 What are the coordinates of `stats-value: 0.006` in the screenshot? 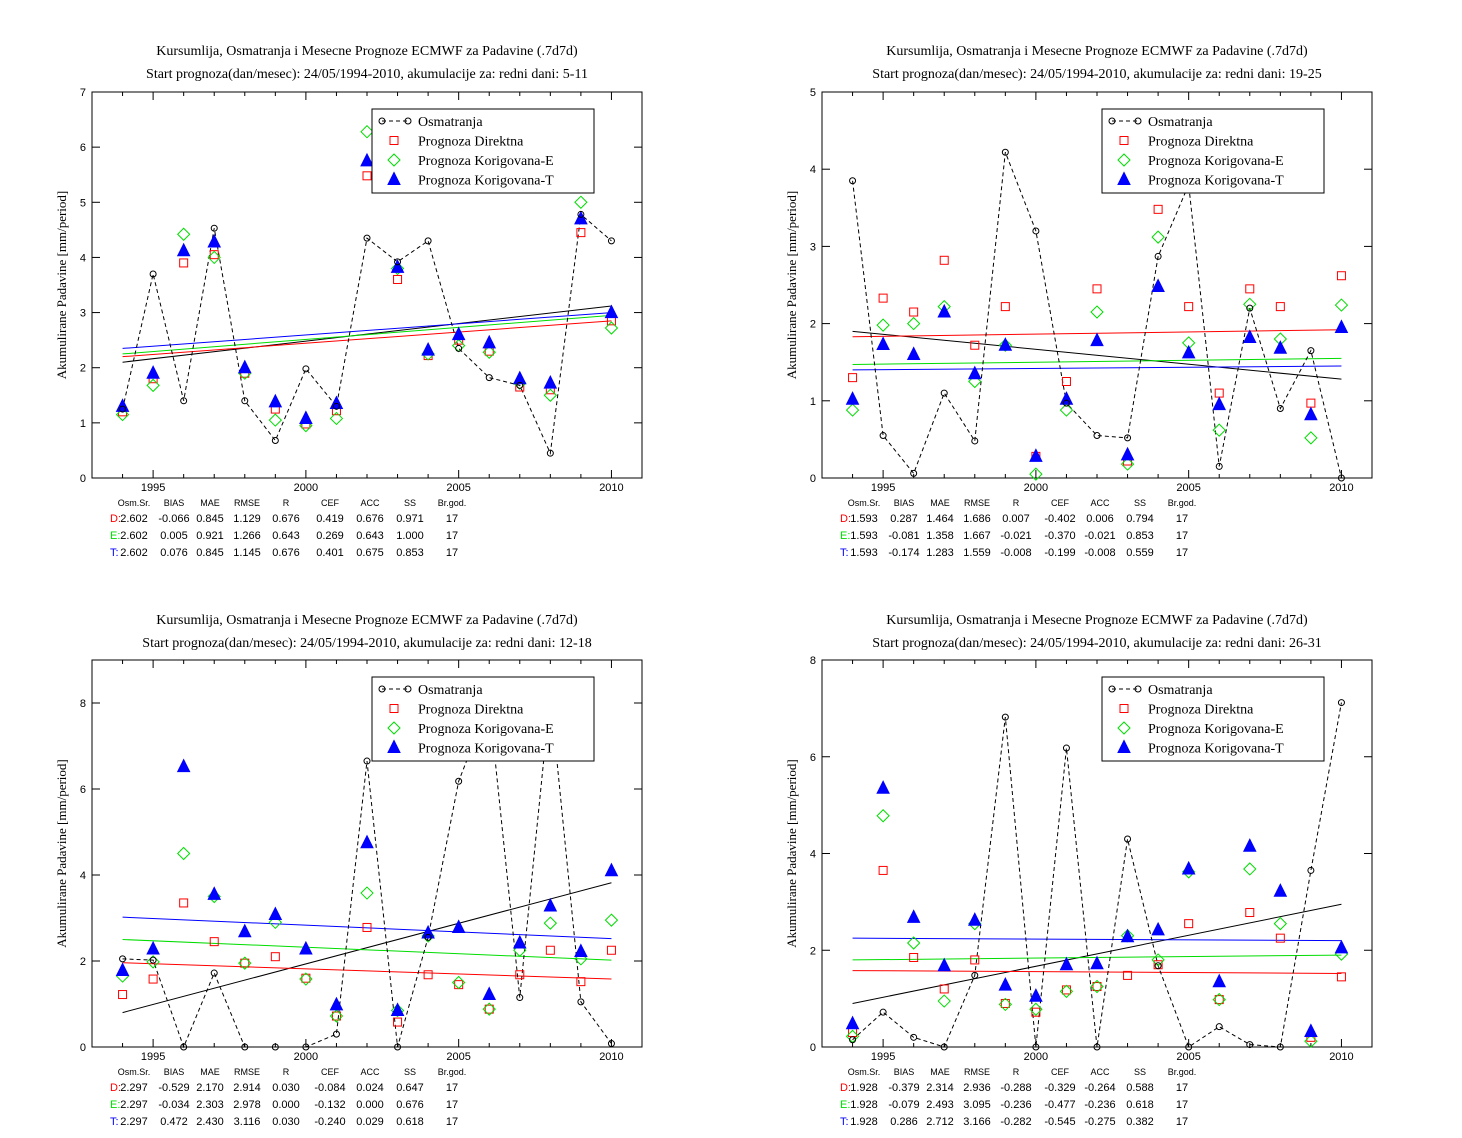 It's located at (1100, 519).